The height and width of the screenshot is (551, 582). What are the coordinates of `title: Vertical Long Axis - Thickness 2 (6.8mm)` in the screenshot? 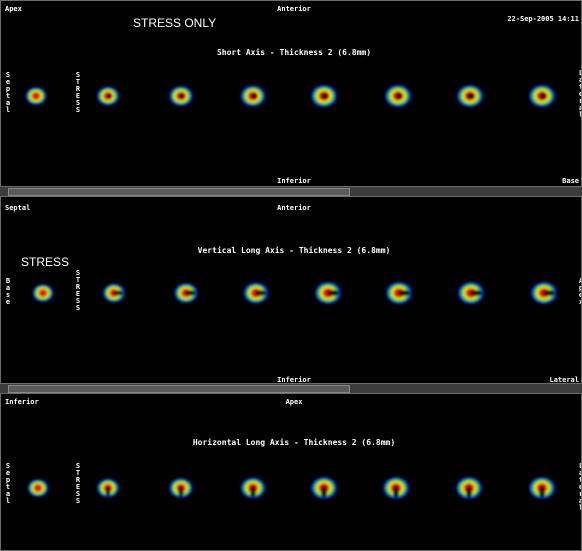 It's located at (294, 250).